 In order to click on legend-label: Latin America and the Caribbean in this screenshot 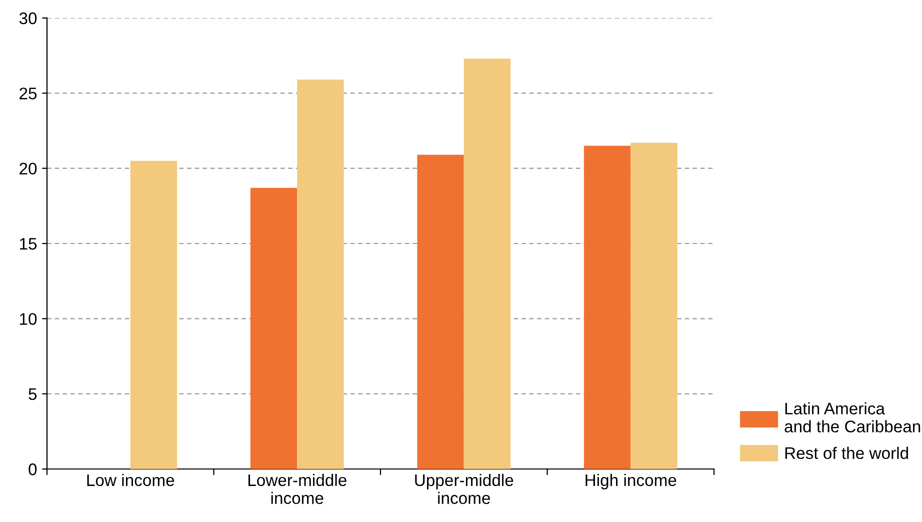, I will do `click(852, 417)`.